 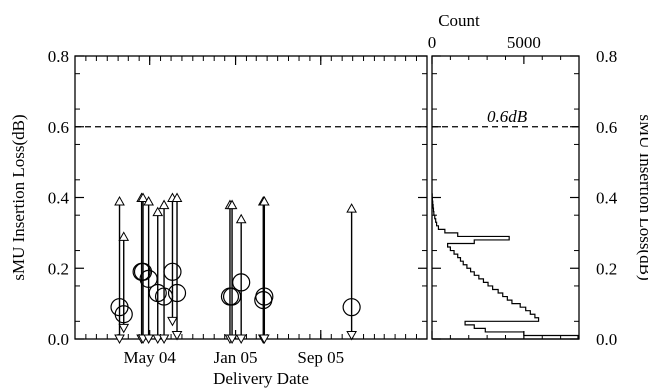 What do you see at coordinates (607, 198) in the screenshot?
I see `hist-y-tick-label: 0.4` at bounding box center [607, 198].